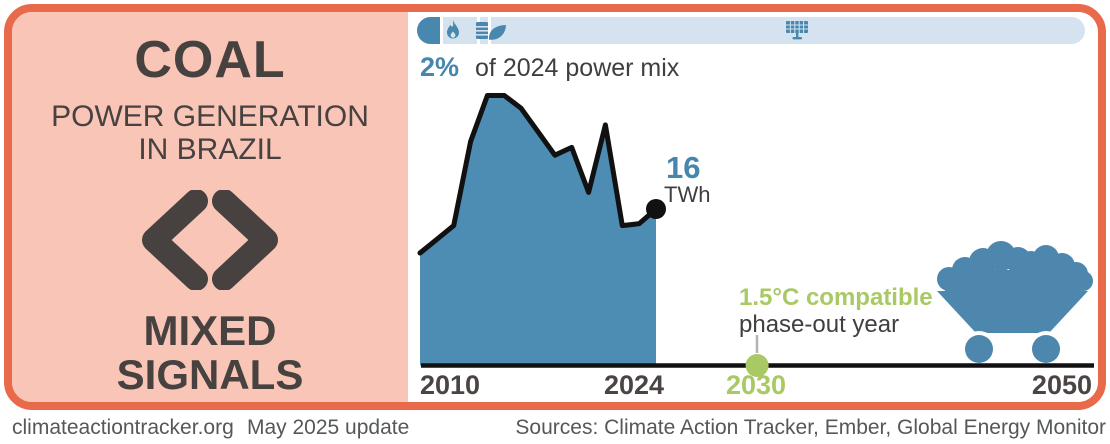  Describe the element at coordinates (819, 324) in the screenshot. I see `phase-out-subtitle: phase-out year` at that location.